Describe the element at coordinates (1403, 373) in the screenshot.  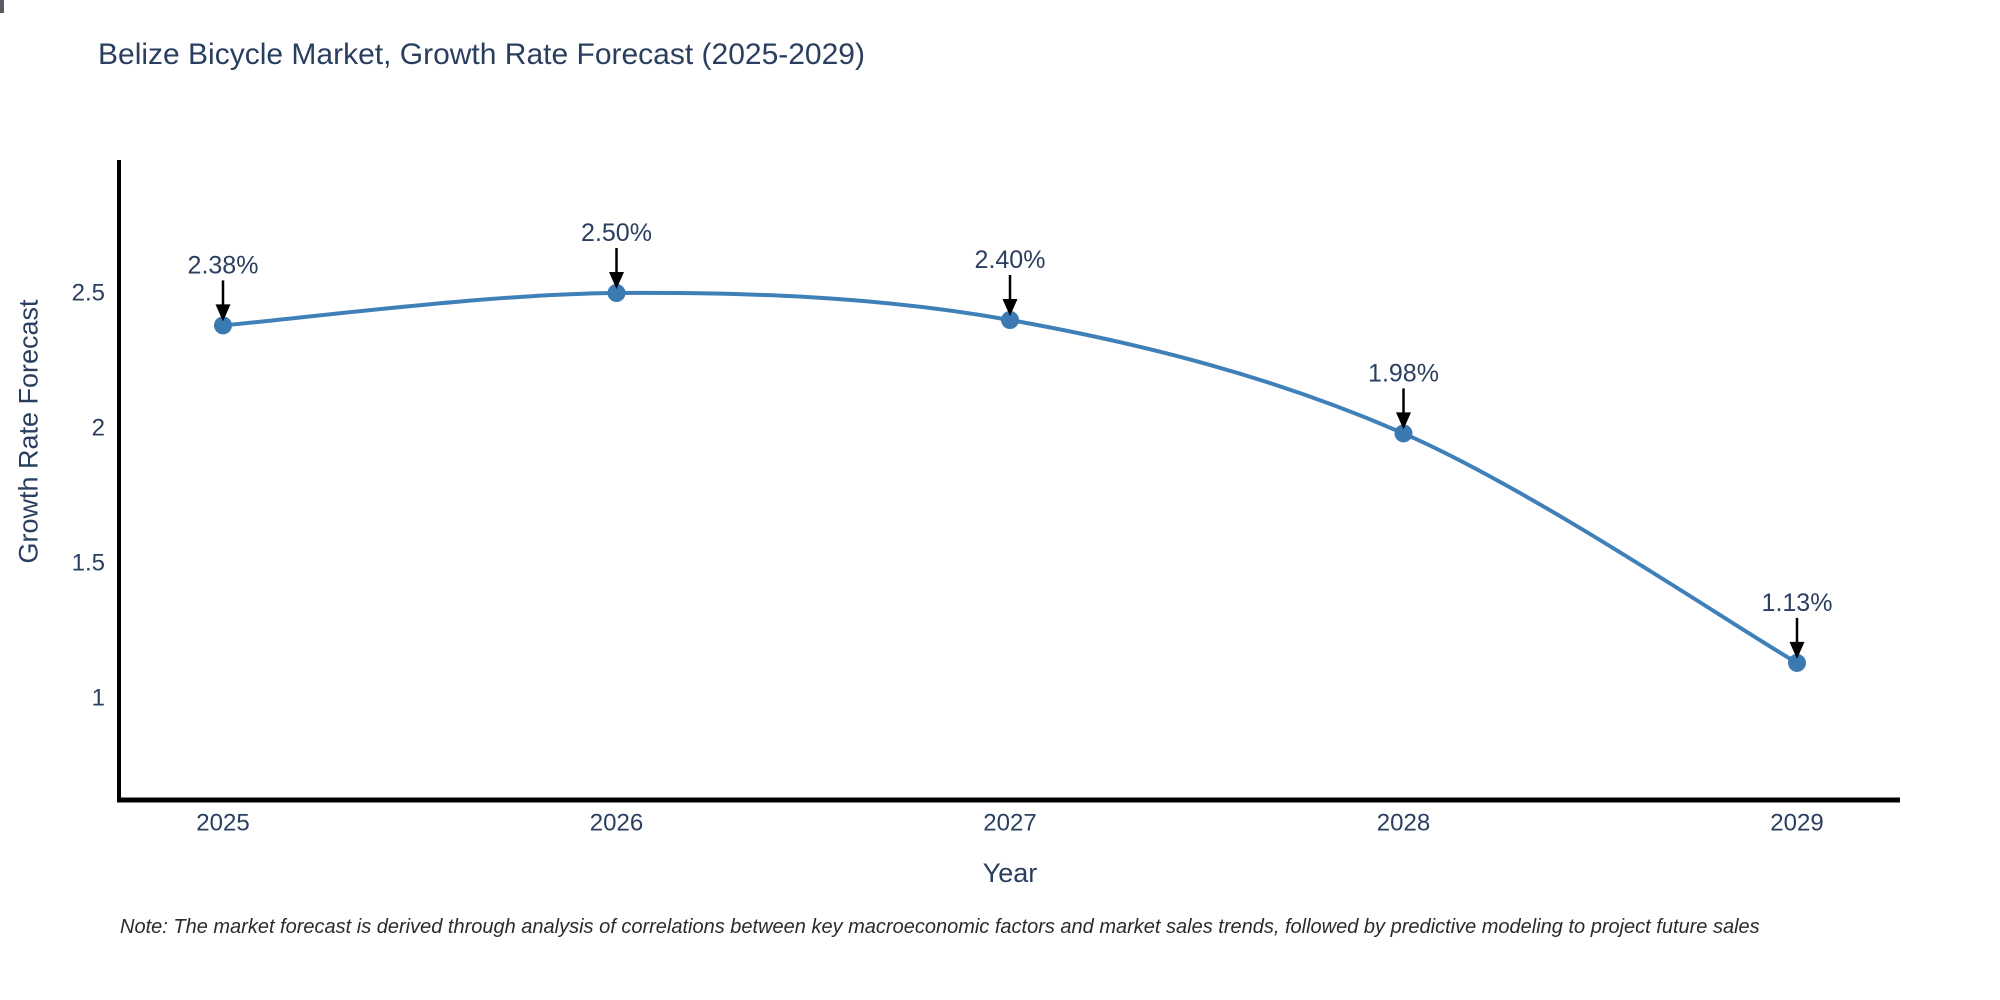
I see `point-annotation-label: 1.98%` at that location.